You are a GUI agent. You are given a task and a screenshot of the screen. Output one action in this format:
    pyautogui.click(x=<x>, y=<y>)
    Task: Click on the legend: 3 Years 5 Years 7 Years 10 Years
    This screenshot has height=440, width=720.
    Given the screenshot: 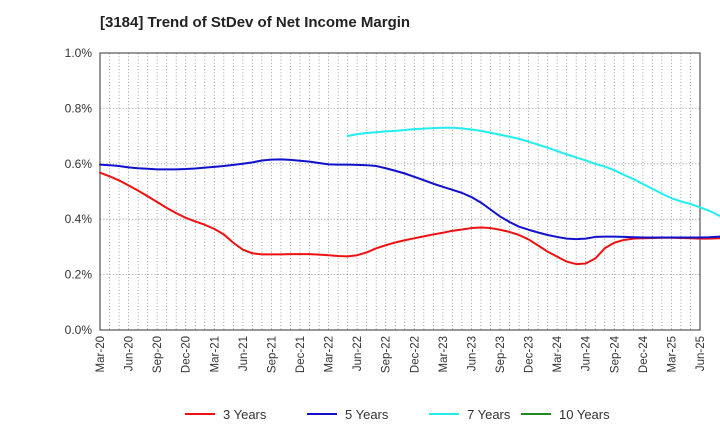 What is the action you would take?
    pyautogui.click(x=397, y=414)
    